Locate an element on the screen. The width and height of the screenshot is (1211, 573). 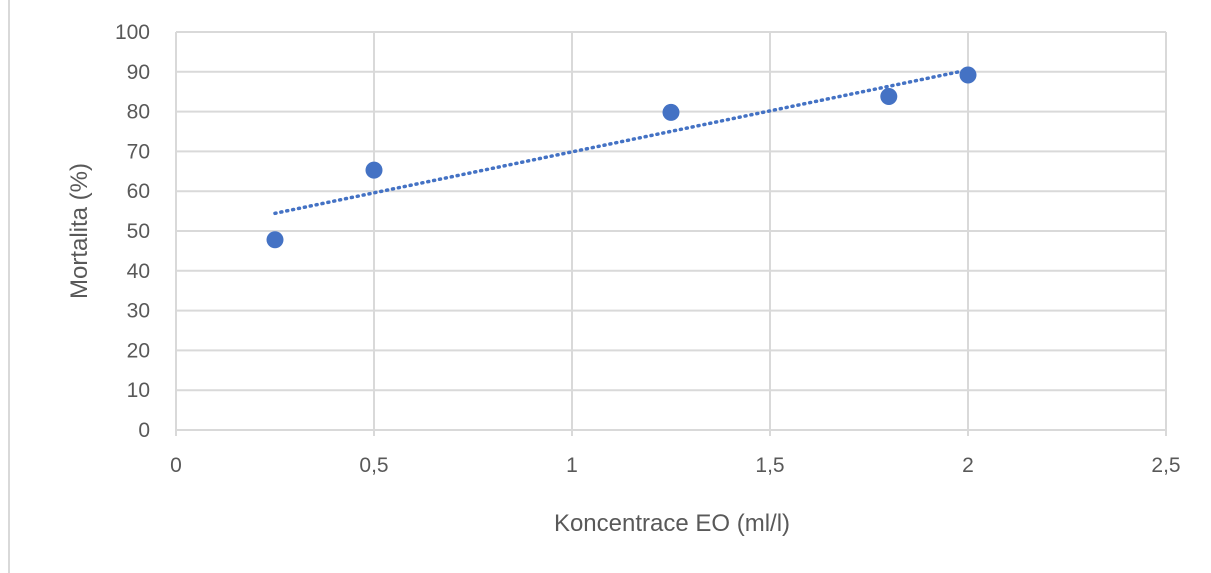
x-tick-label: 1 is located at coordinates (572, 465).